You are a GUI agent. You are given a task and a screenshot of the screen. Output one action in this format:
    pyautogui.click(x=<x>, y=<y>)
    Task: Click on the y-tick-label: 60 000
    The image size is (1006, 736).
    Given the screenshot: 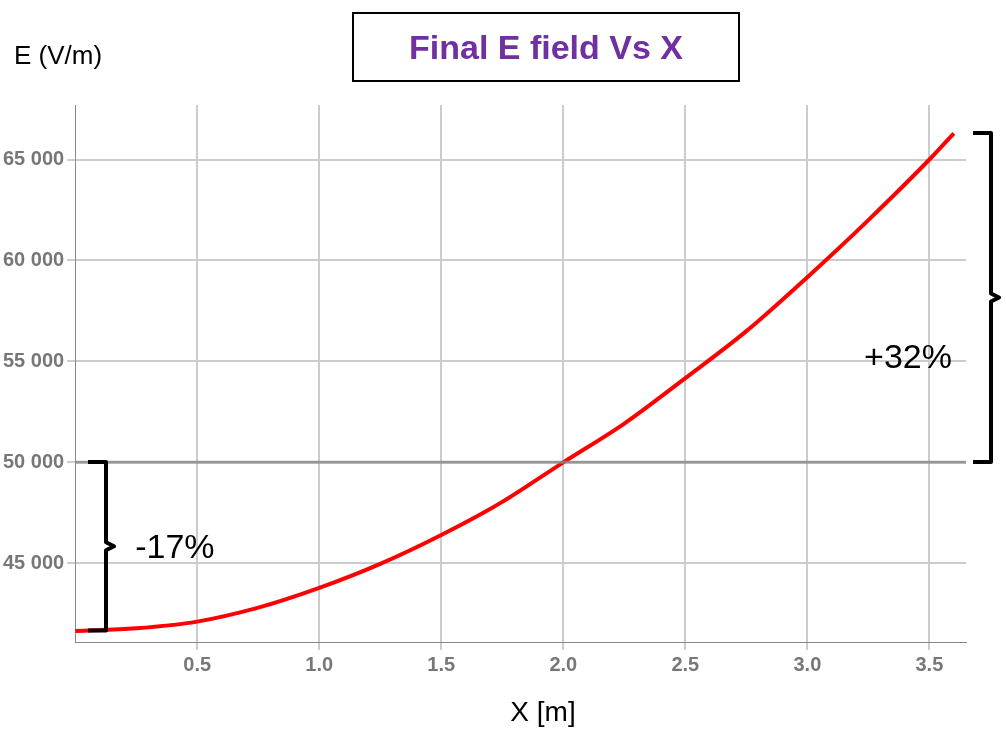 What is the action you would take?
    pyautogui.click(x=34, y=258)
    